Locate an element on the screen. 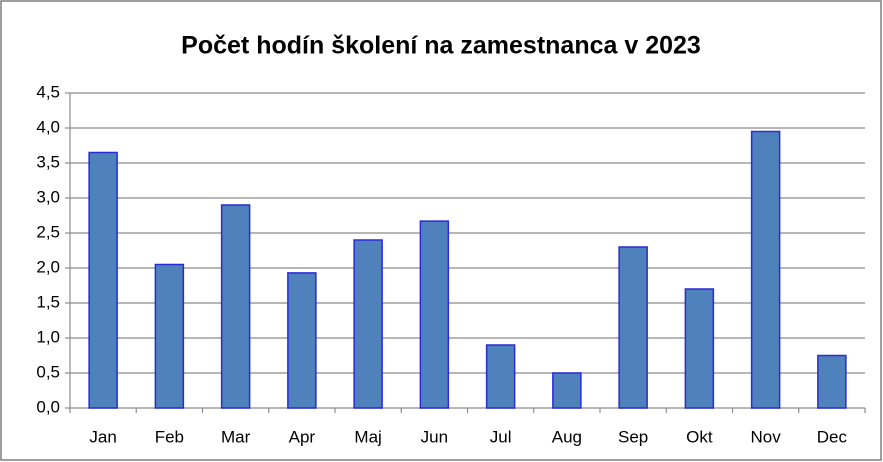  y-tick-label: 3,0 is located at coordinates (48, 196).